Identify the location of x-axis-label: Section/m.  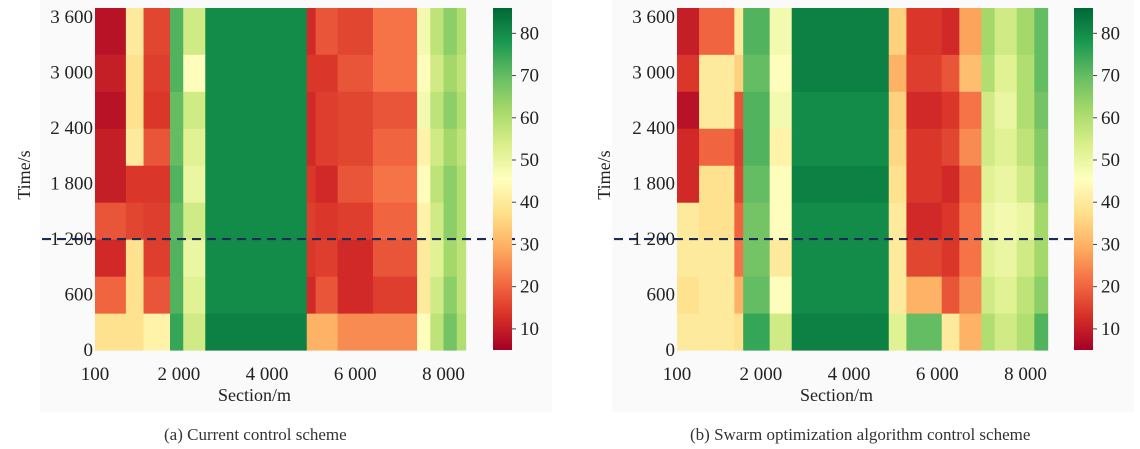
(836, 395).